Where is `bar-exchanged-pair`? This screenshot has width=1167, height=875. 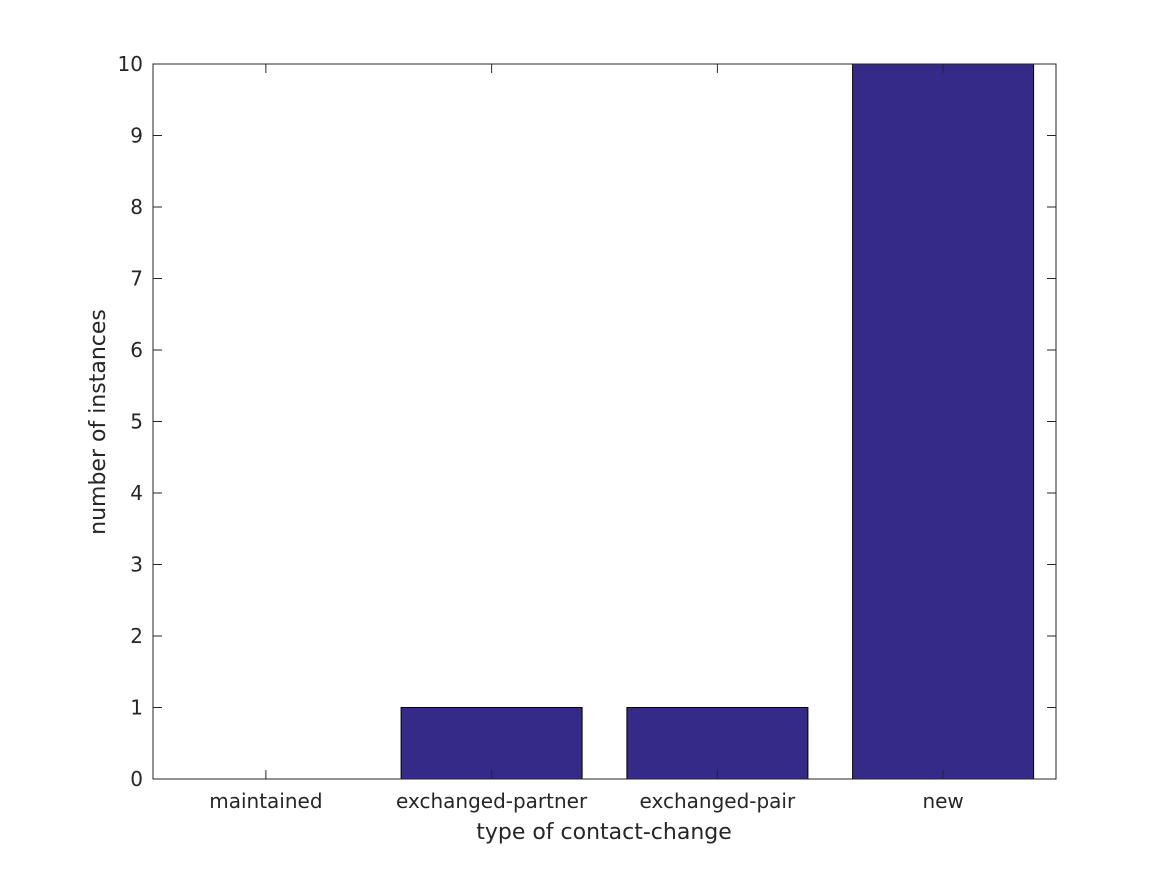 bar-exchanged-pair is located at coordinates (717, 743).